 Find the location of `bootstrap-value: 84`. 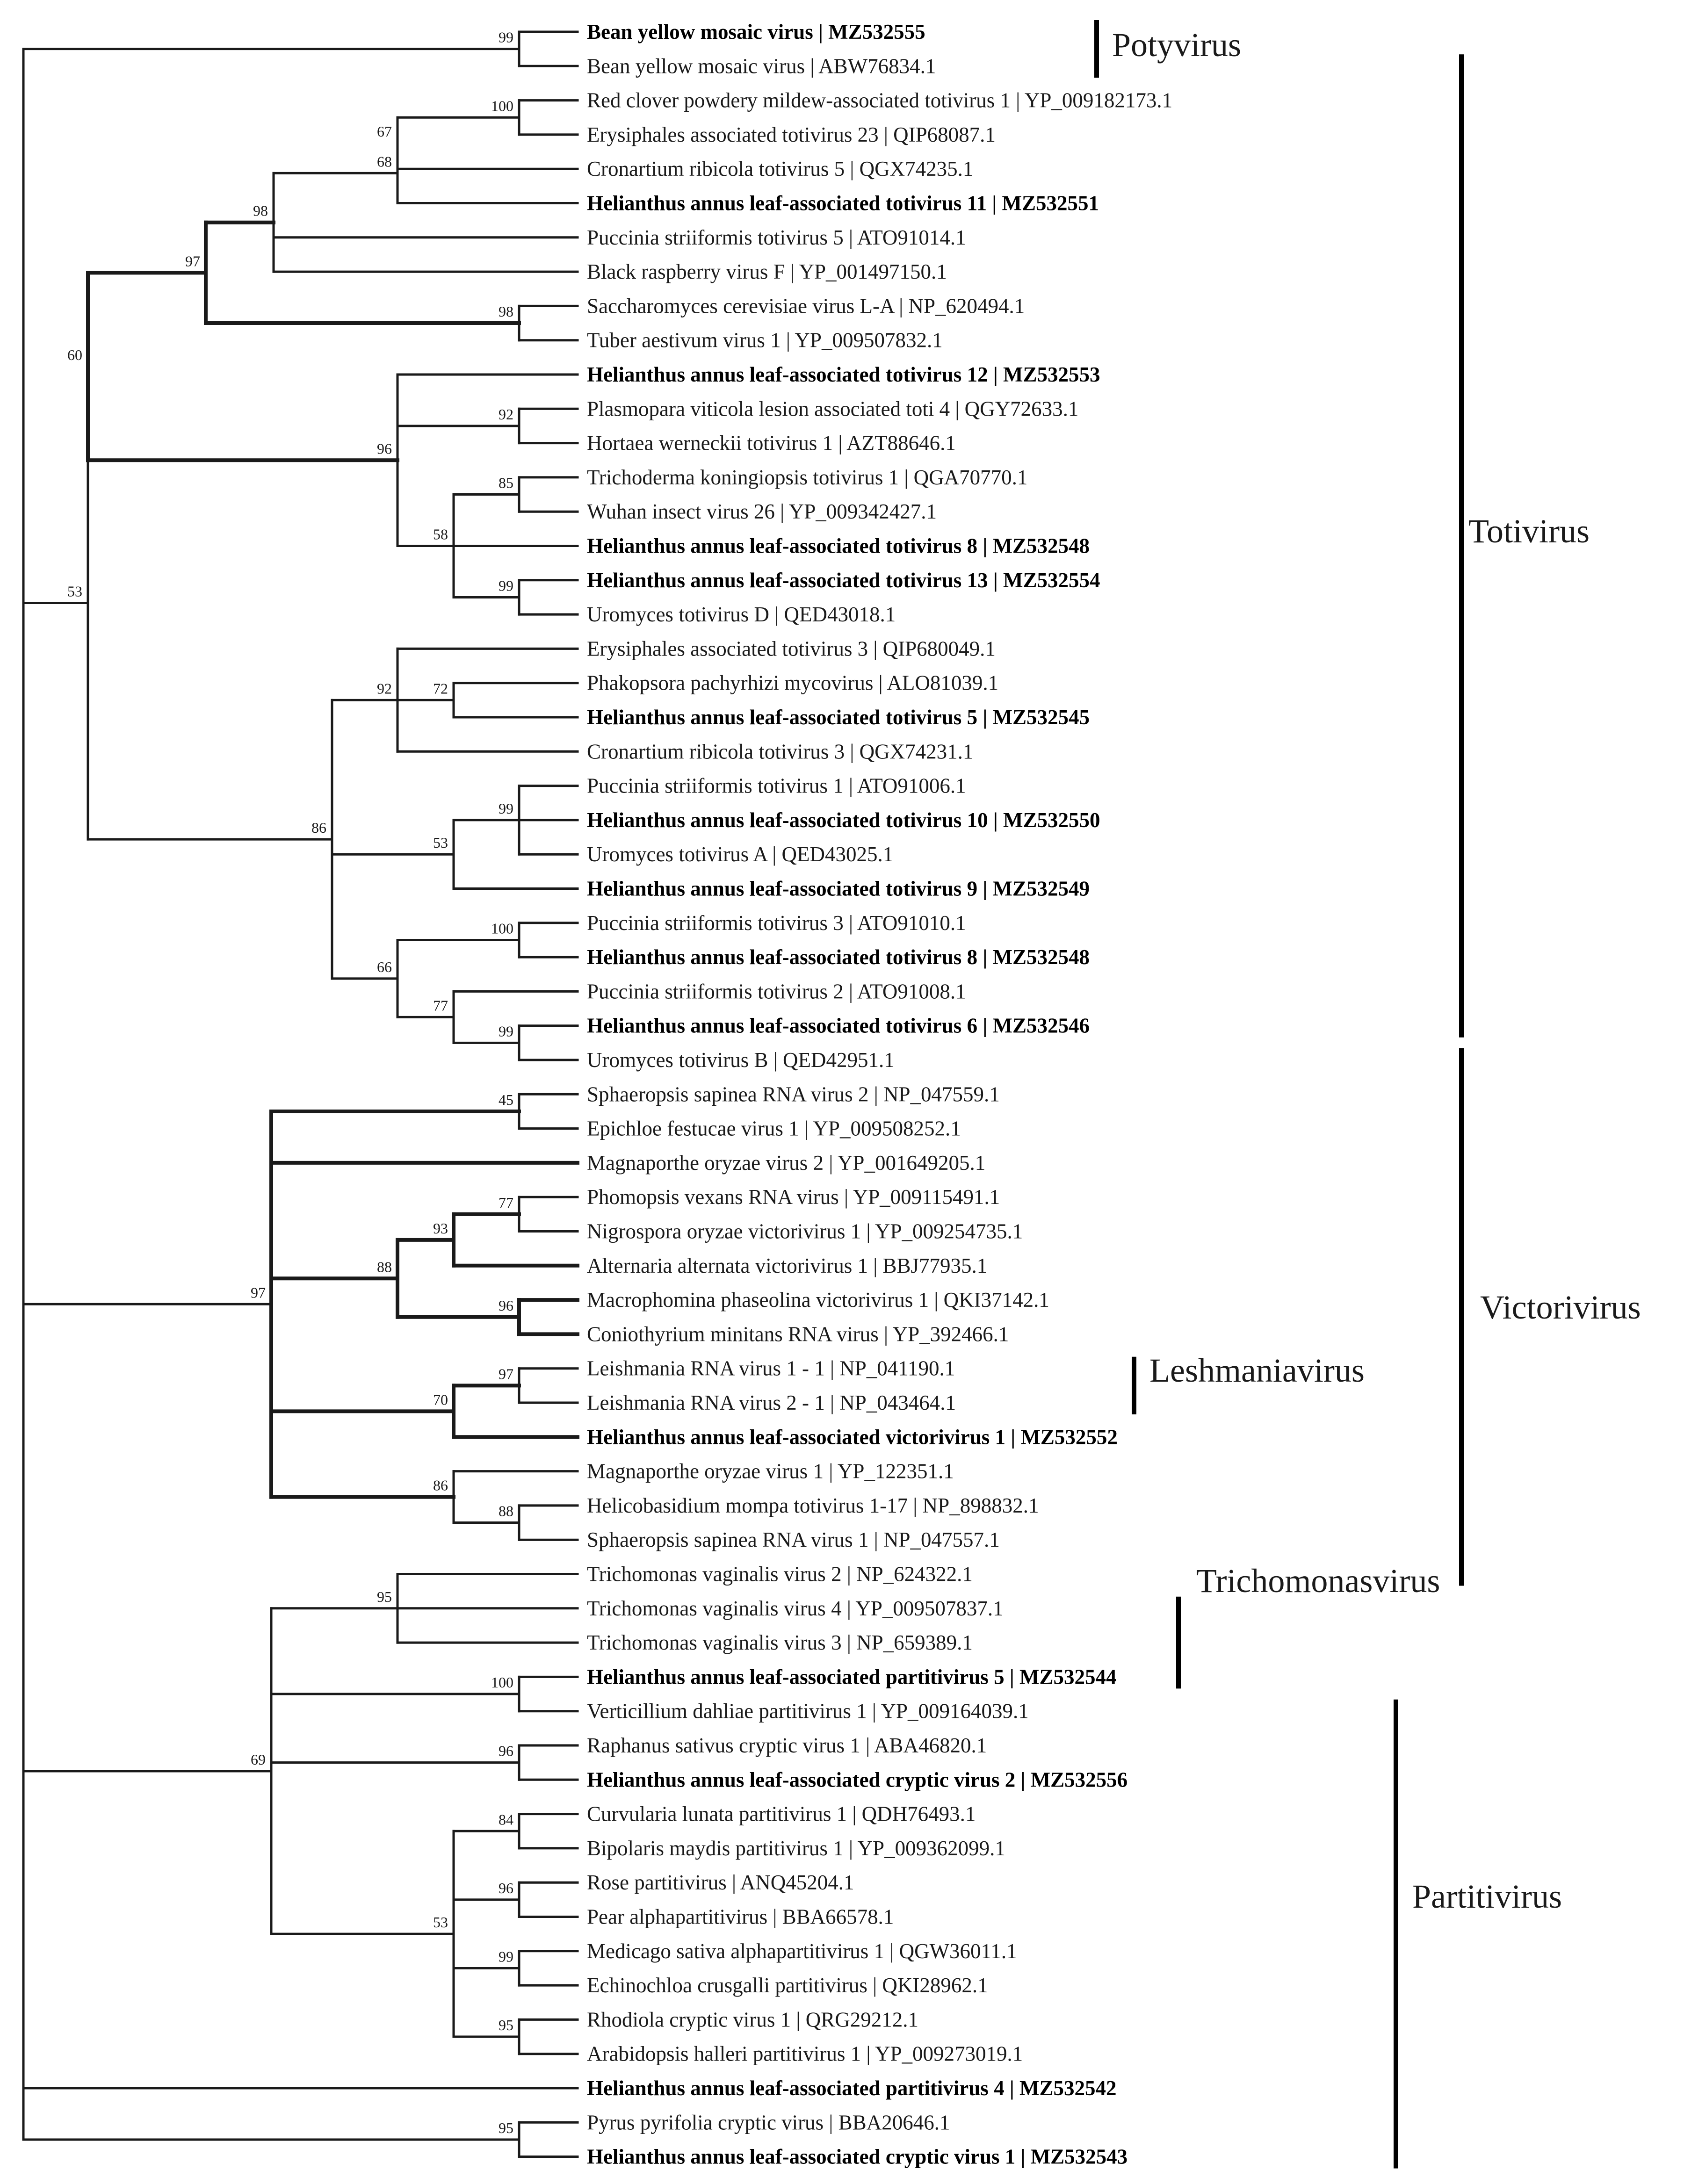

bootstrap-value: 84 is located at coordinates (506, 1820).